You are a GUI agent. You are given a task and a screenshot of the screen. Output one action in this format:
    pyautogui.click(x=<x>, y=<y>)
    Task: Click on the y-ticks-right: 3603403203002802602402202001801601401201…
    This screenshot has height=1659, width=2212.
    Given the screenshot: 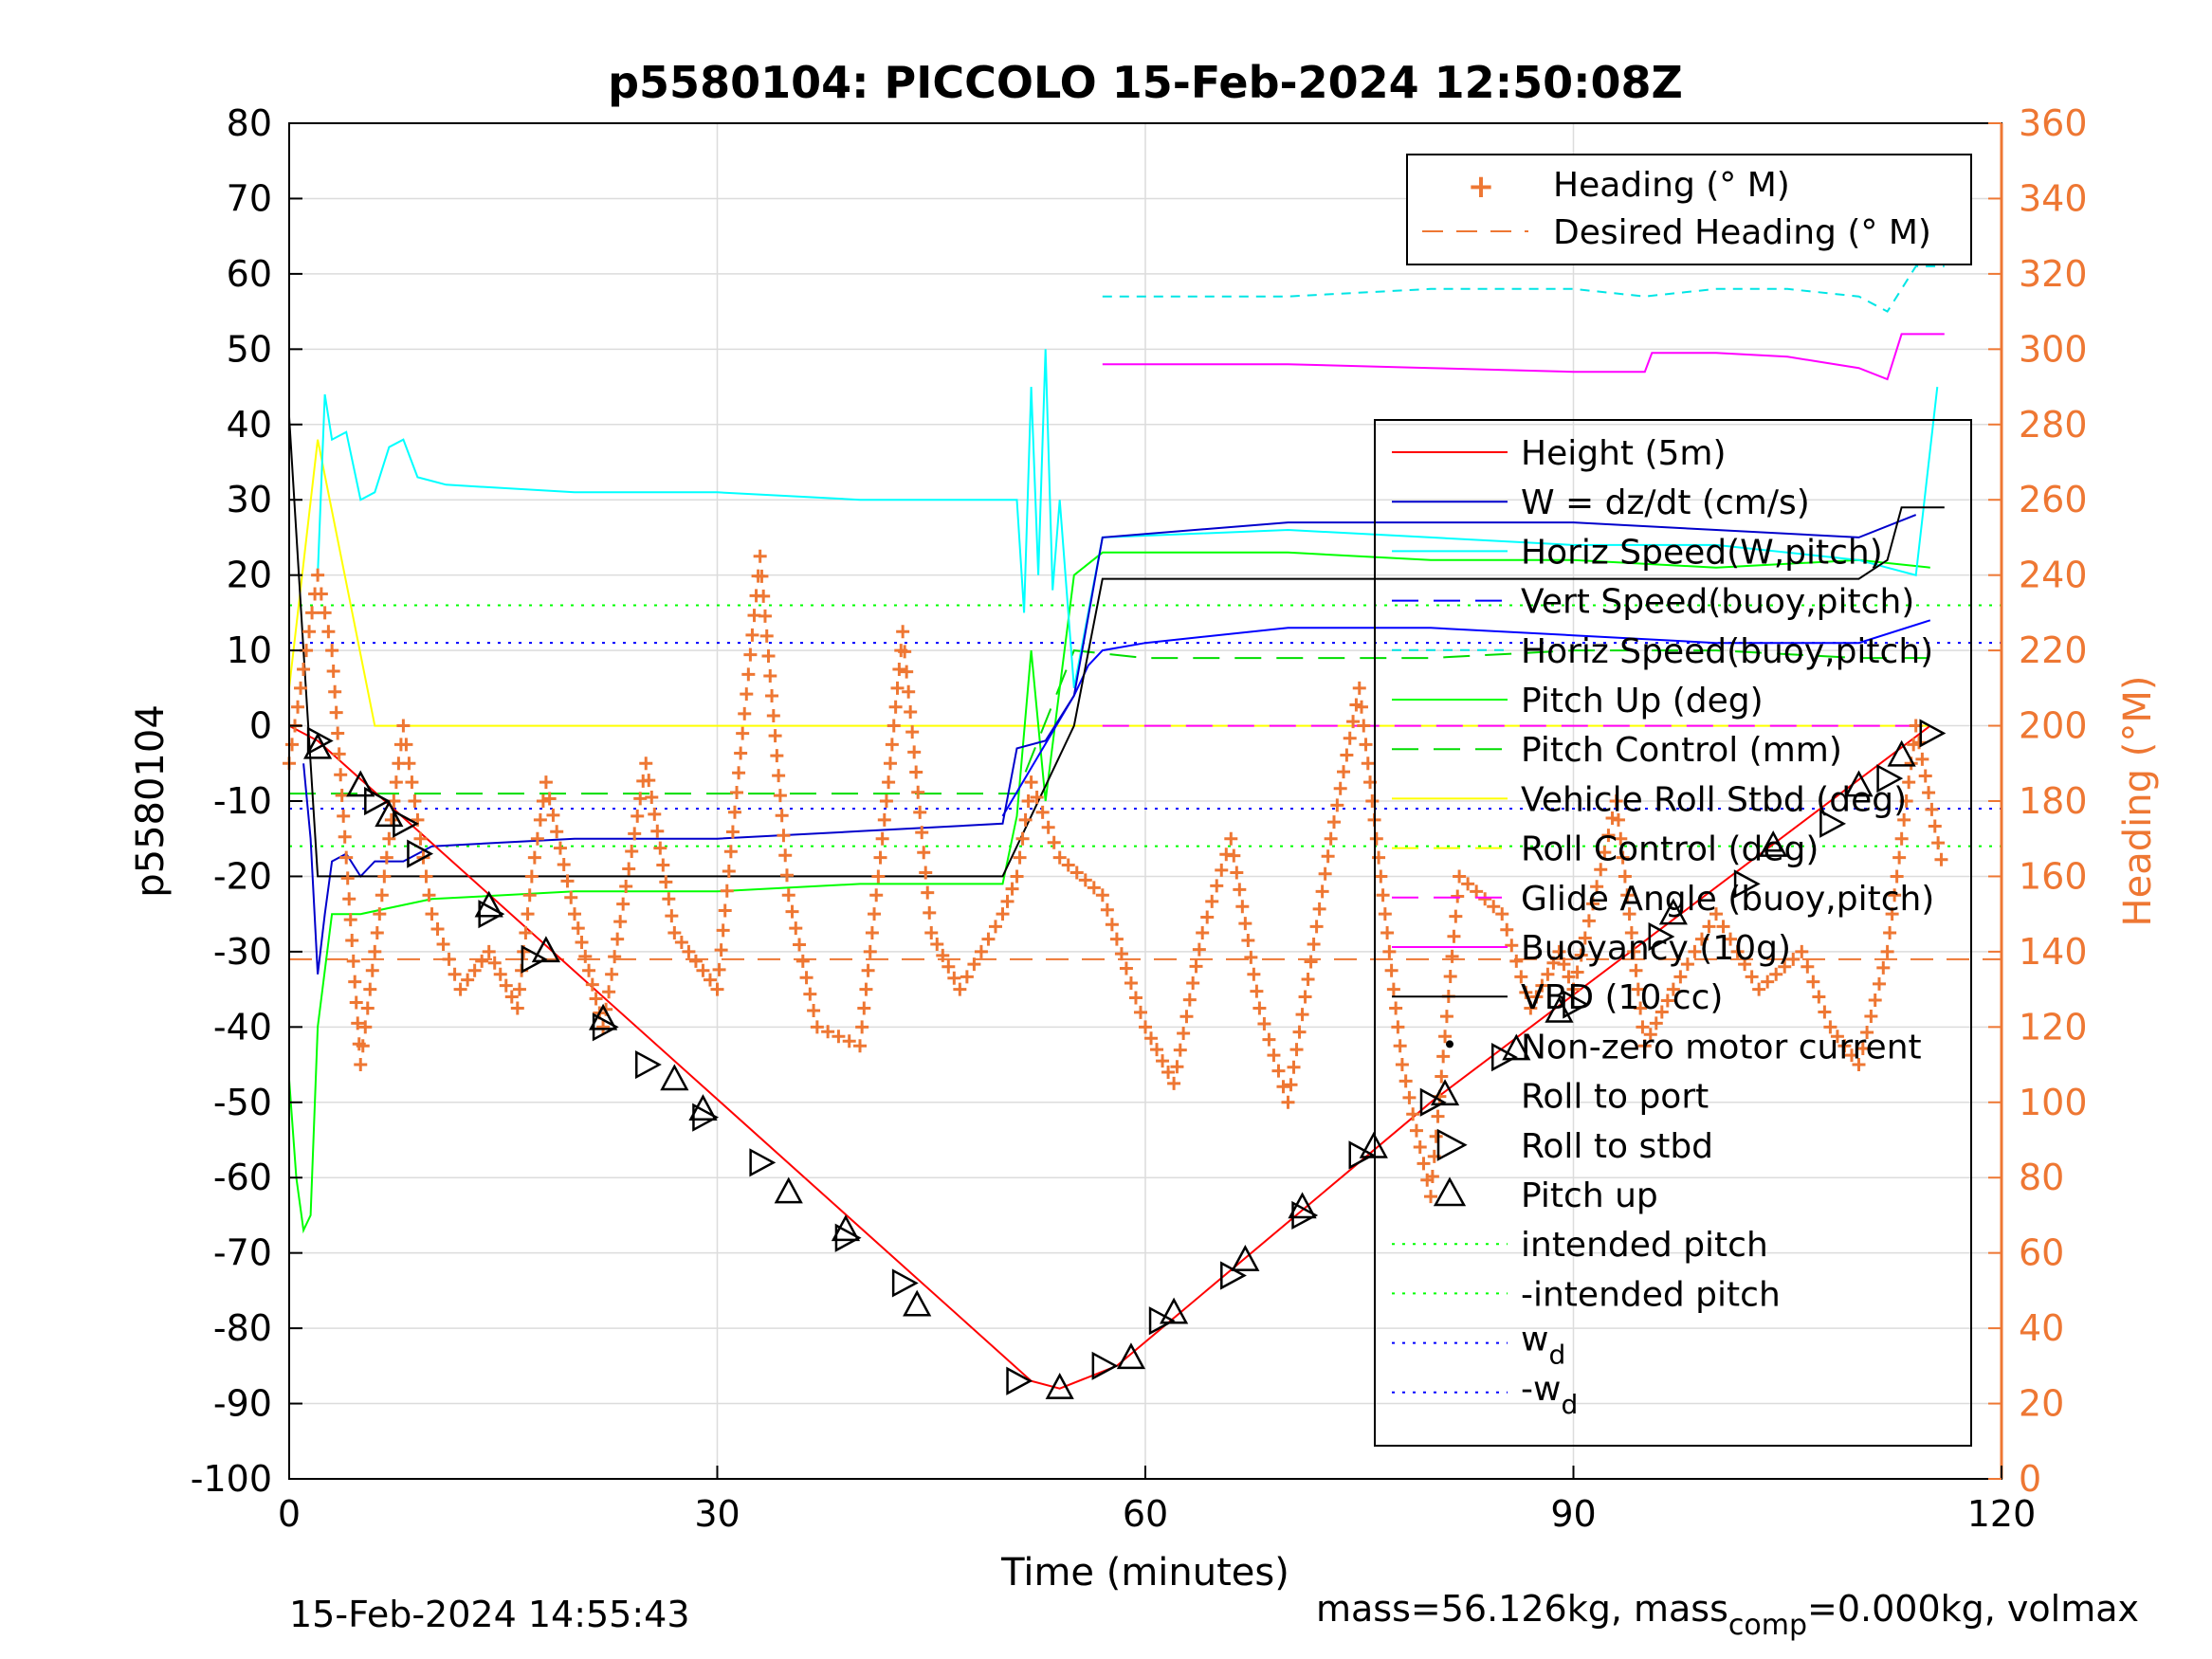 What is the action you would take?
    pyautogui.click(x=2038, y=801)
    